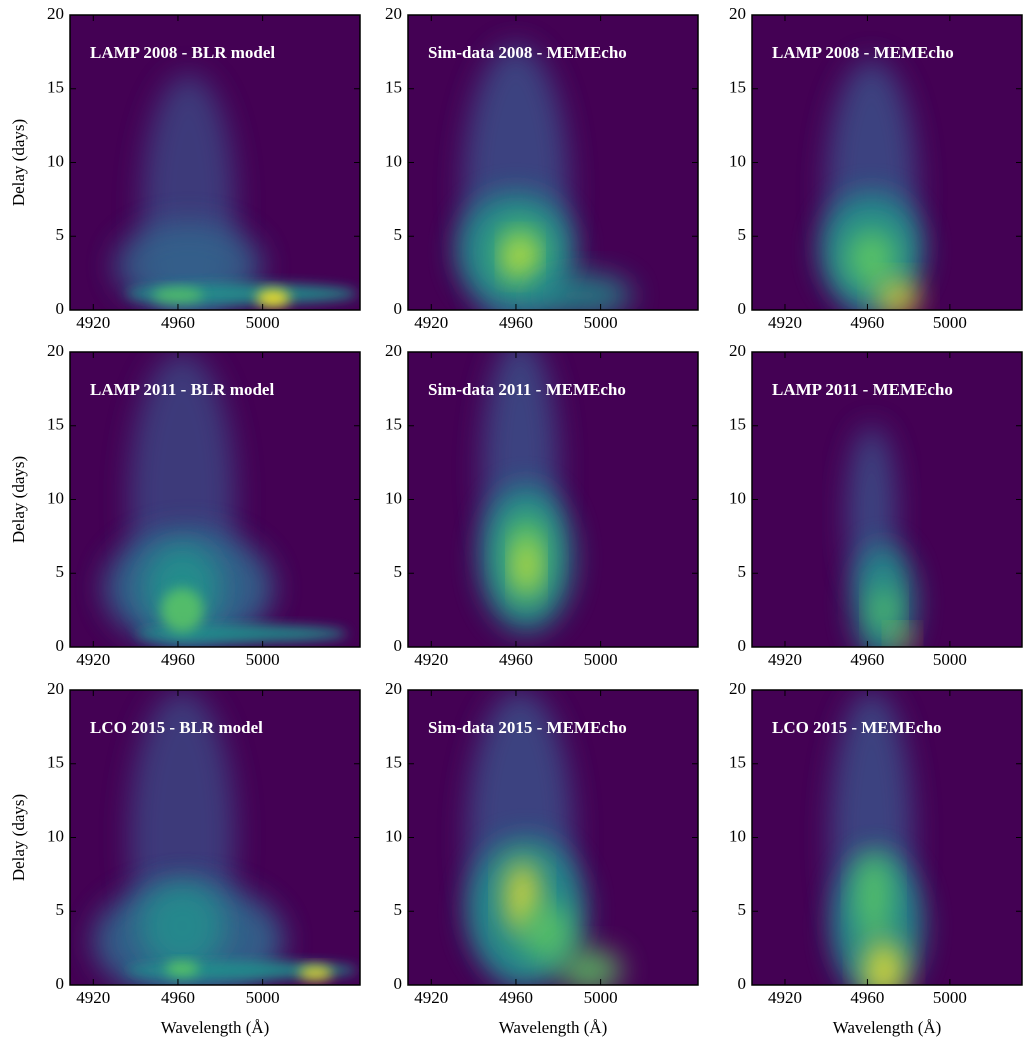 The image size is (1025, 1042). What do you see at coordinates (527, 389) in the screenshot?
I see `panel-title: Sim-data 2011 - MEMEcho` at bounding box center [527, 389].